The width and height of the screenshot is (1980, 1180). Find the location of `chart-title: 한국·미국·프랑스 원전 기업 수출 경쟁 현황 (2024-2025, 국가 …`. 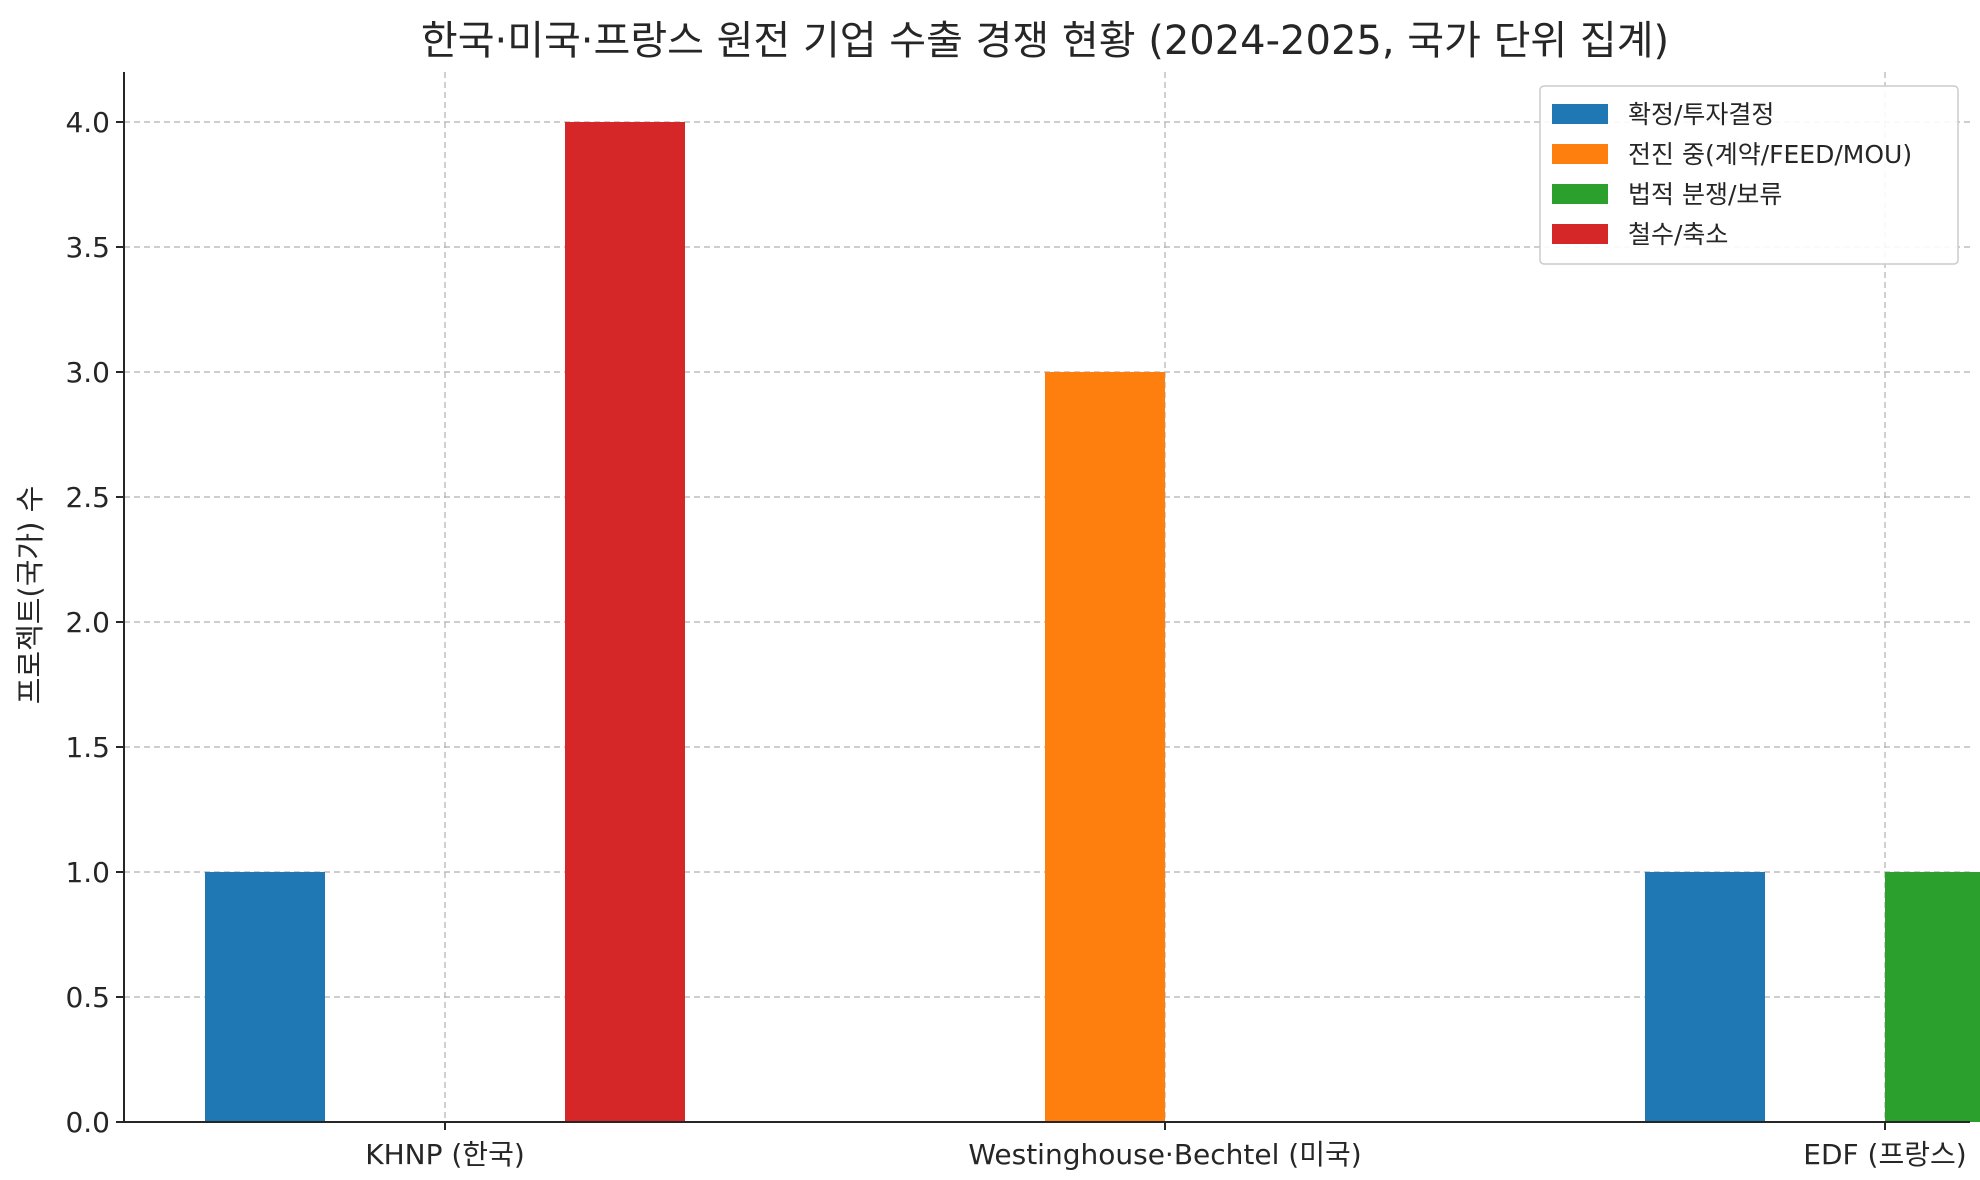

chart-title: 한국·미국·프랑스 원전 기업 수출 경쟁 현황 (2024-2025, 국가 … is located at coordinates (1045, 41).